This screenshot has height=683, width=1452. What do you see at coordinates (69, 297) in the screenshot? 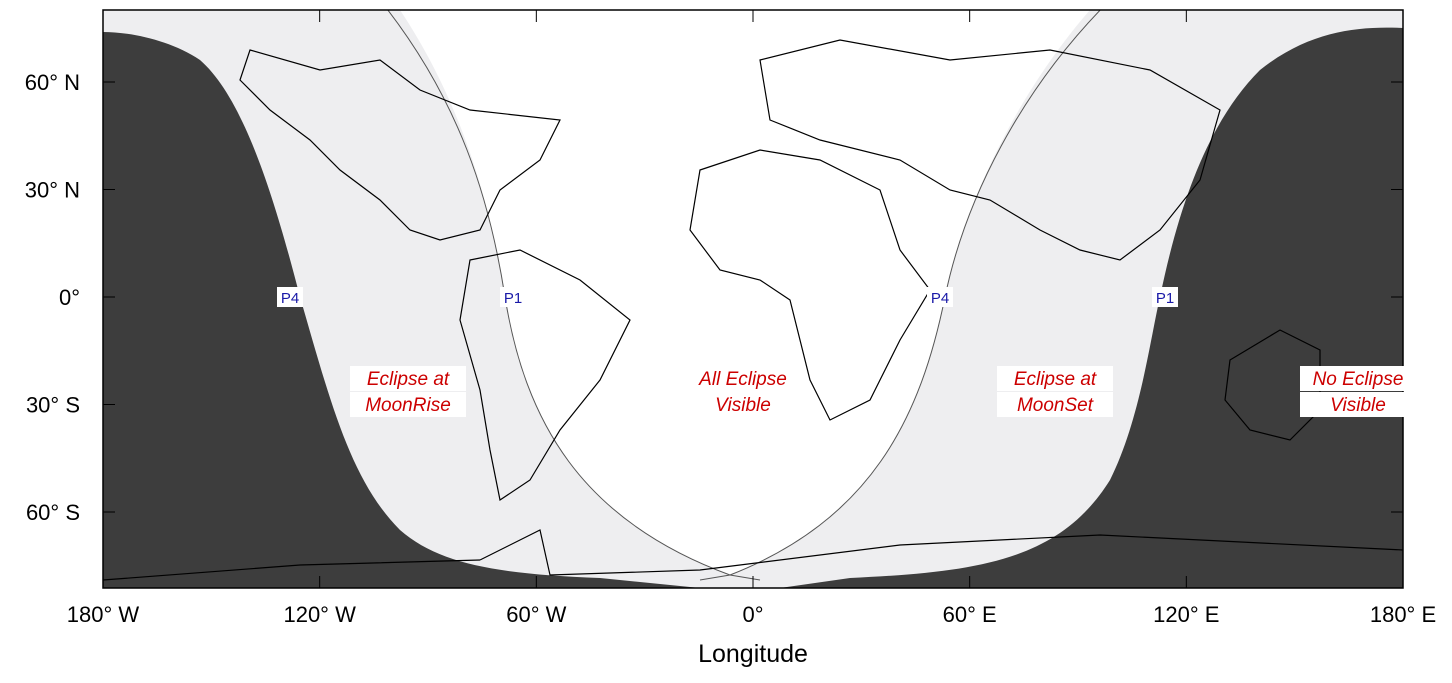
I see `y-tick-label: 0°` at bounding box center [69, 297].